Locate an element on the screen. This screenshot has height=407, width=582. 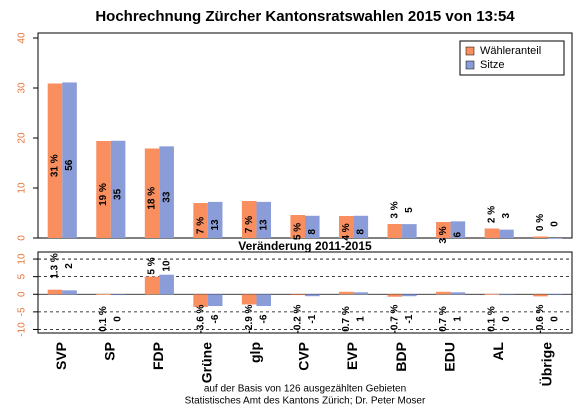
data-label: 6 is located at coordinates (458, 234).